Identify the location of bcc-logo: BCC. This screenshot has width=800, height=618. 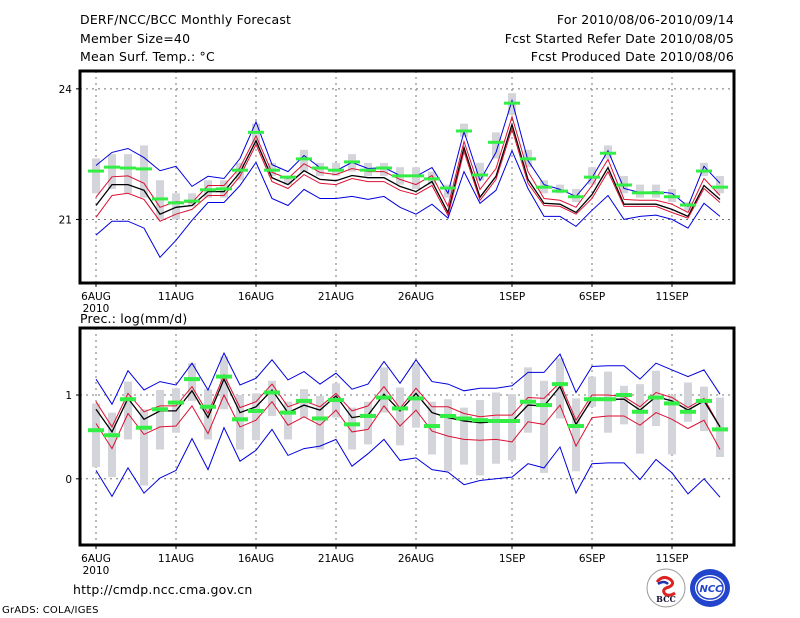
(666, 588).